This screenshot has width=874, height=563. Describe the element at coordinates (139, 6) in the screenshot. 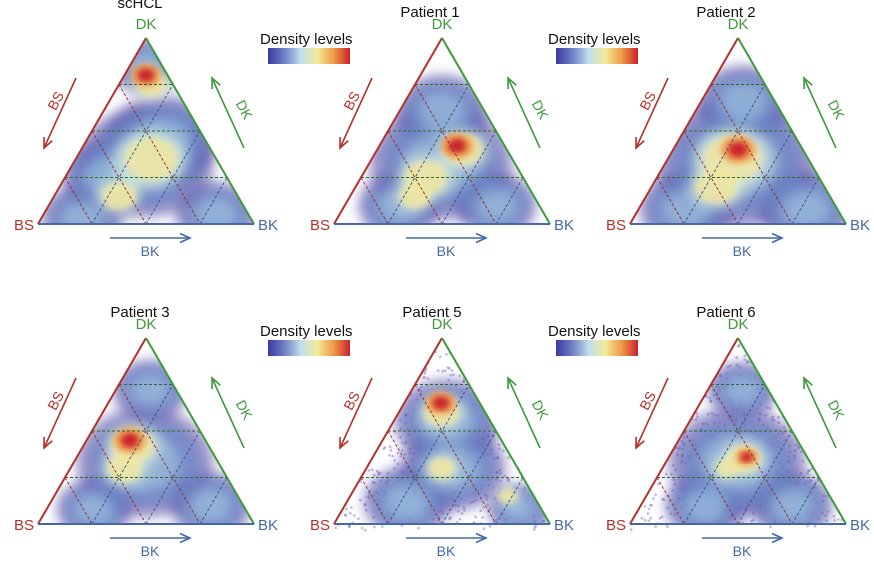

I see `panel-title: scHCL` at that location.